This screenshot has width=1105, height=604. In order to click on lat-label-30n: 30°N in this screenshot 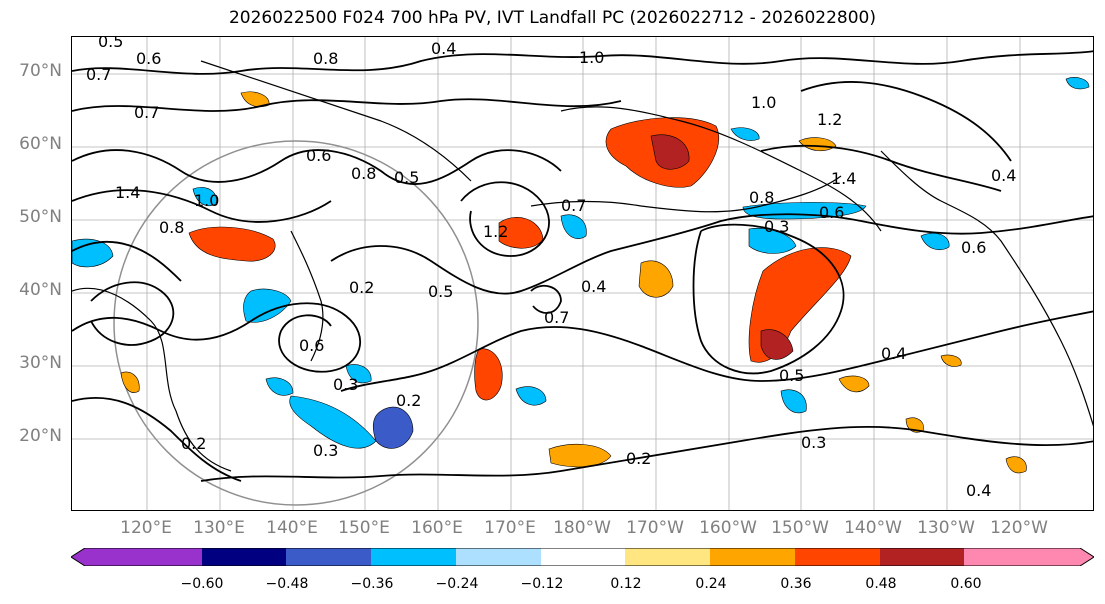, I will do `click(40, 363)`.